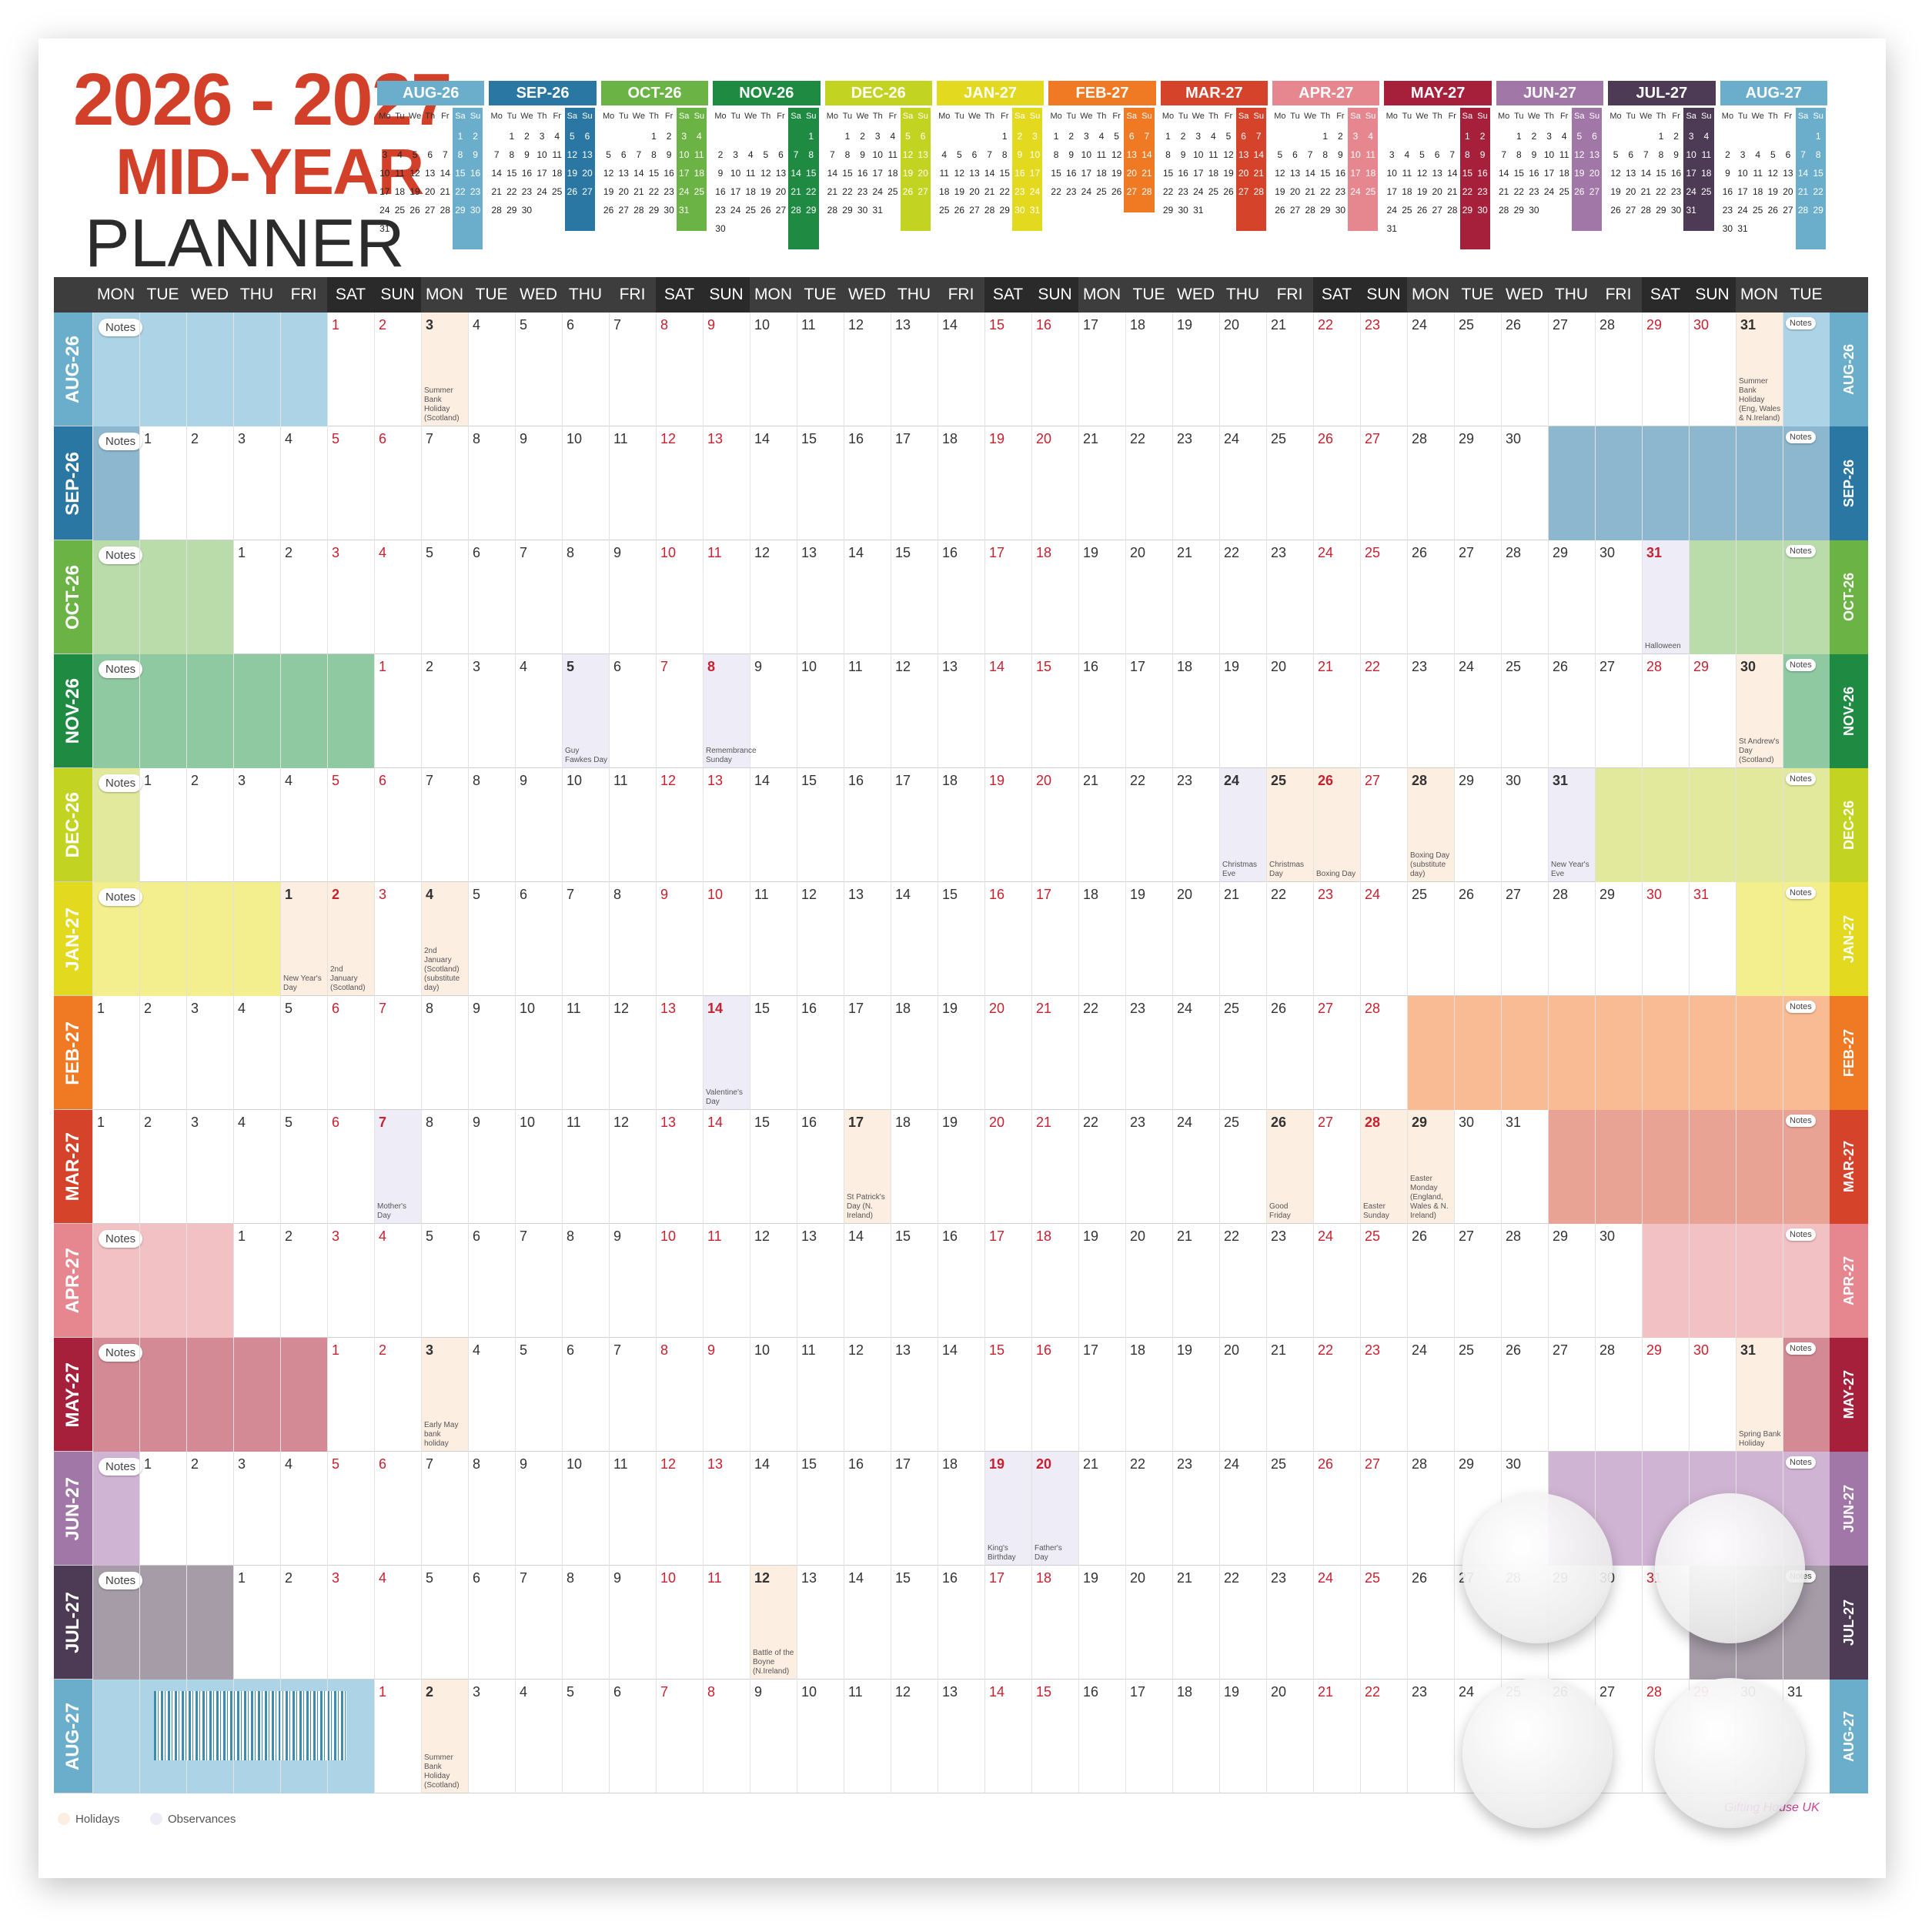 This screenshot has height=1932, width=1932. I want to click on day-number: 10, so click(575, 781).